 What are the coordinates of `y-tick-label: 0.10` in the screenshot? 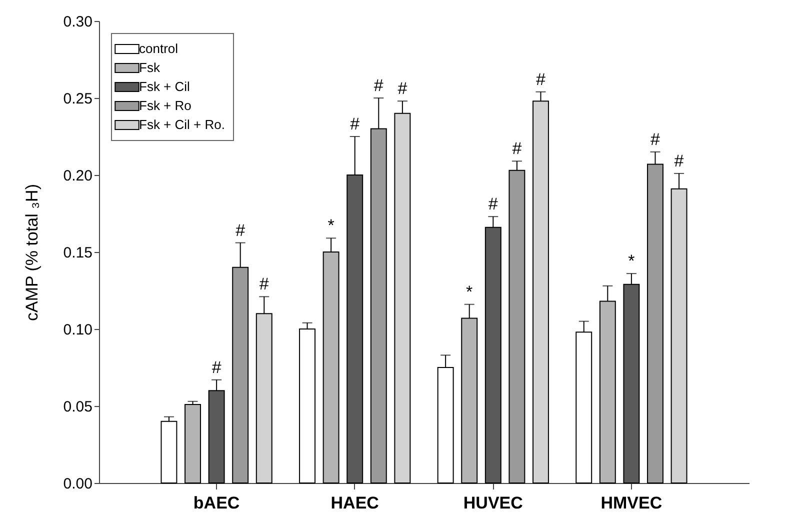 It's located at (77, 330).